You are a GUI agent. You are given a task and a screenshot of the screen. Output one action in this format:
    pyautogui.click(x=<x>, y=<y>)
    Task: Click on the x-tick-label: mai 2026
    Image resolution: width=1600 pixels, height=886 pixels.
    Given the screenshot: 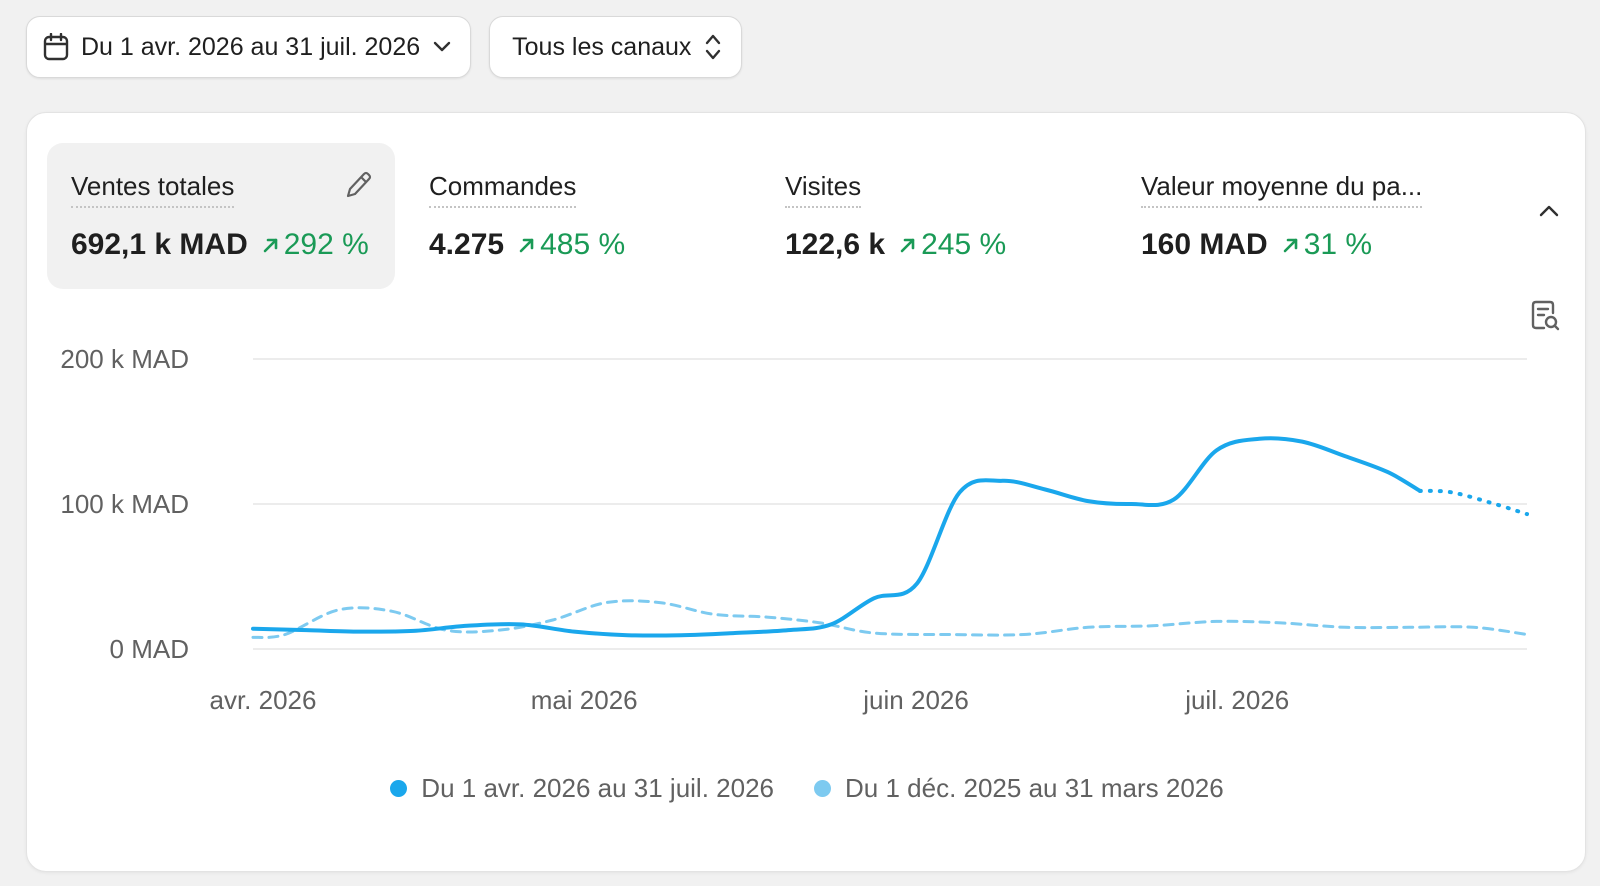 What is the action you would take?
    pyautogui.click(x=584, y=700)
    